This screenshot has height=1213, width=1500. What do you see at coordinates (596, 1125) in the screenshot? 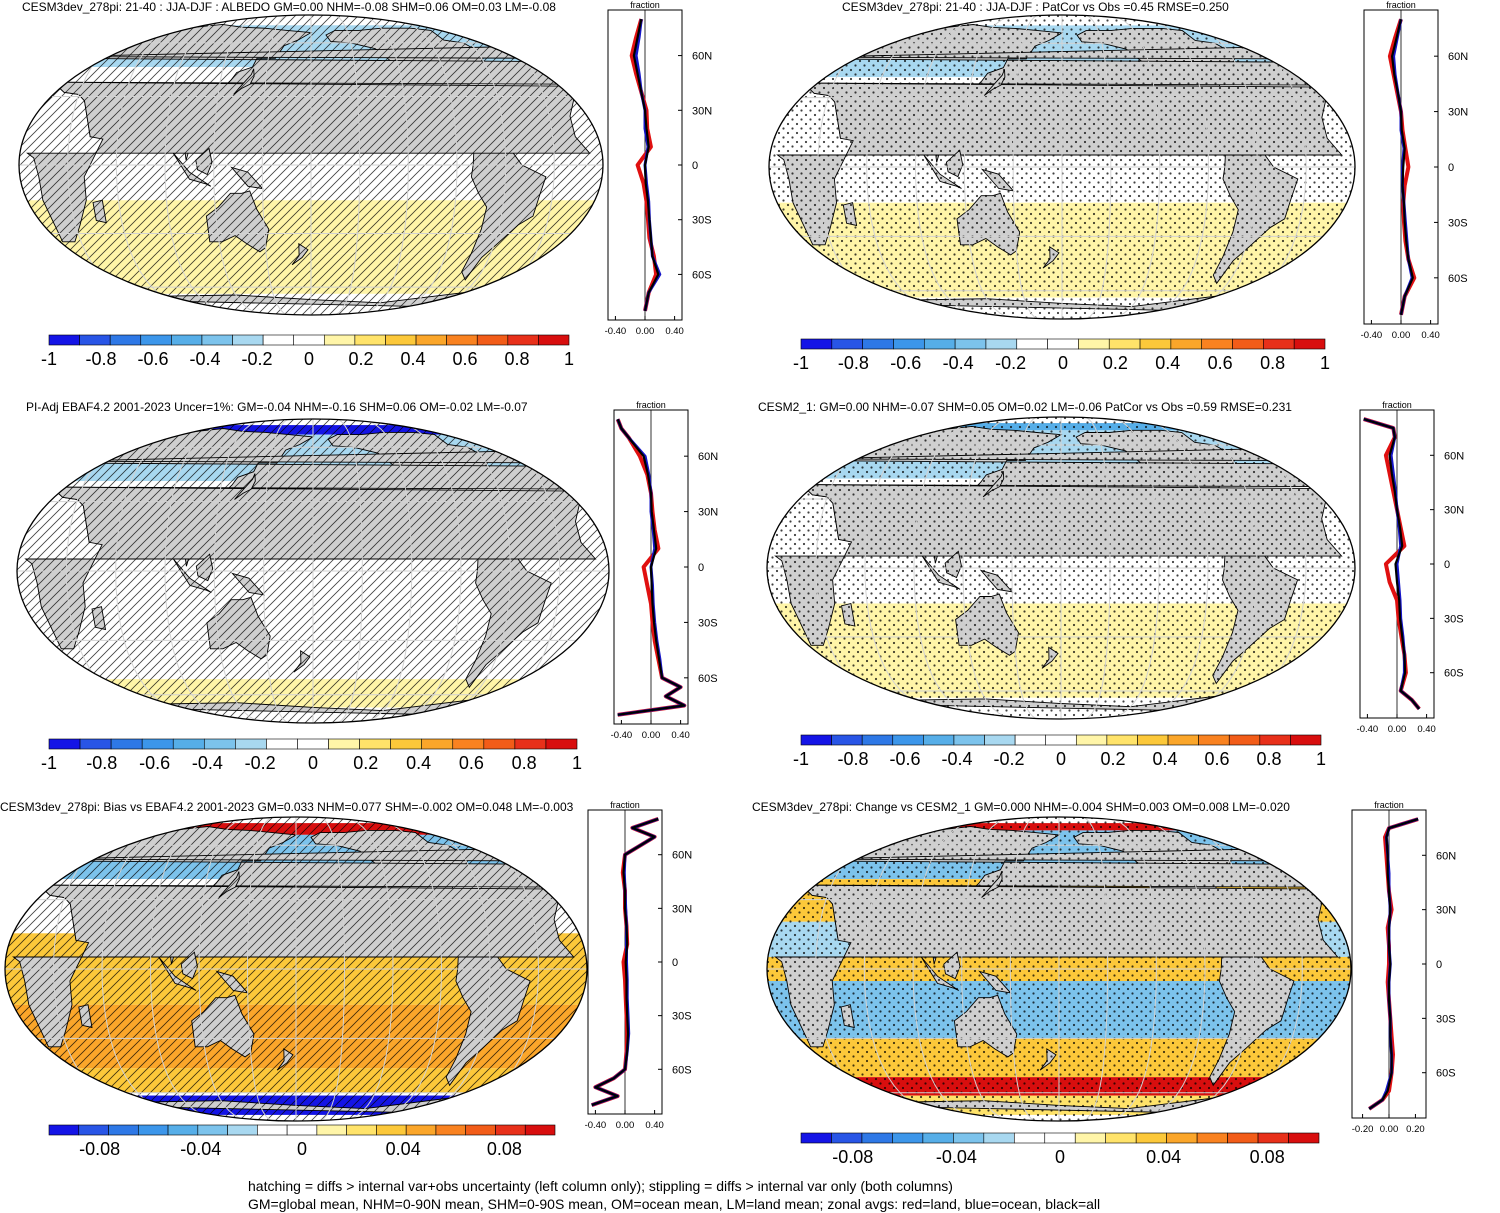
I see `zonal-x-tick-label: -0.40` at bounding box center [596, 1125].